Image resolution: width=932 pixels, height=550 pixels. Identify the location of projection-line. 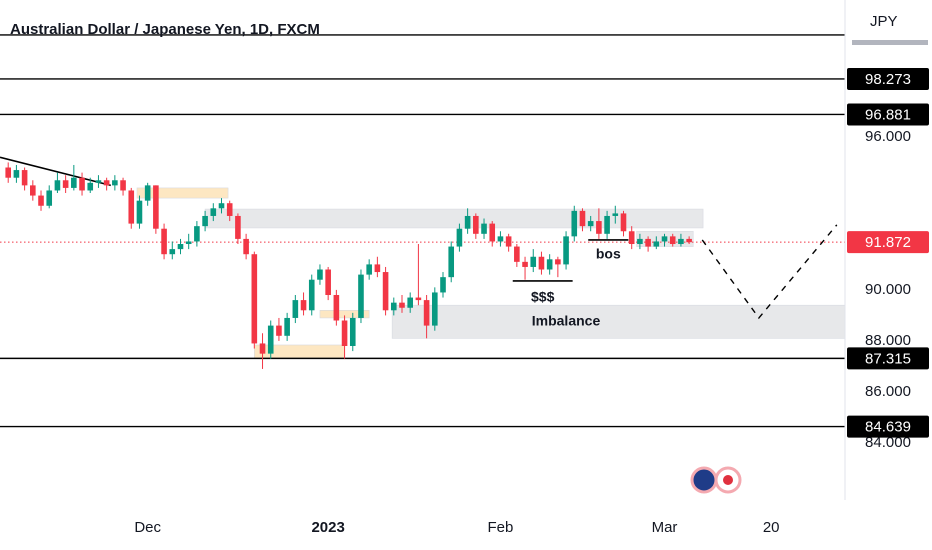
(769, 272).